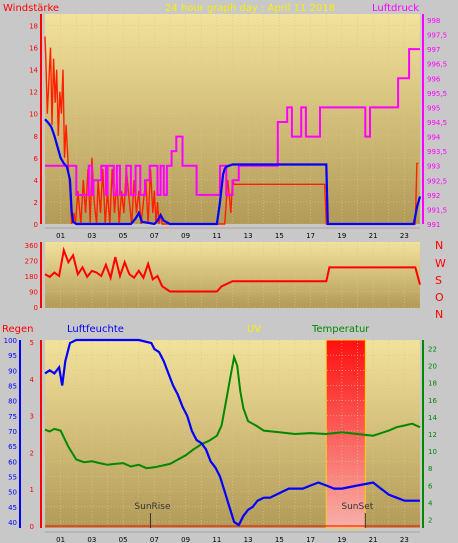  I want to click on temperature-tick-label: 4, so click(430, 503).